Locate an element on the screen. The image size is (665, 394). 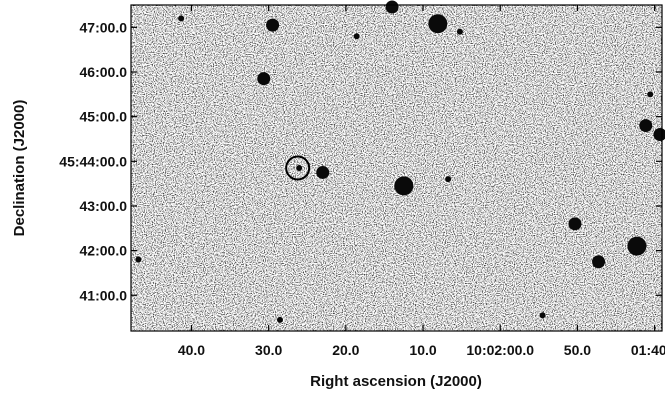
y-tick-label: 47:00.0 is located at coordinates (104, 27).